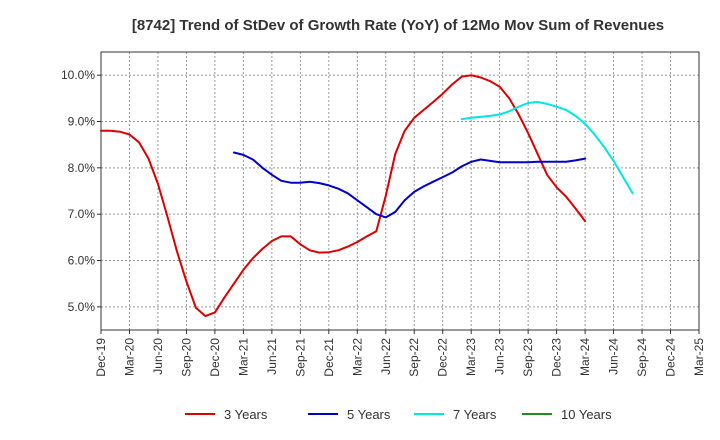 The image size is (720, 440). What do you see at coordinates (357, 357) in the screenshot?
I see `x-tick-label: Mar-22` at bounding box center [357, 357].